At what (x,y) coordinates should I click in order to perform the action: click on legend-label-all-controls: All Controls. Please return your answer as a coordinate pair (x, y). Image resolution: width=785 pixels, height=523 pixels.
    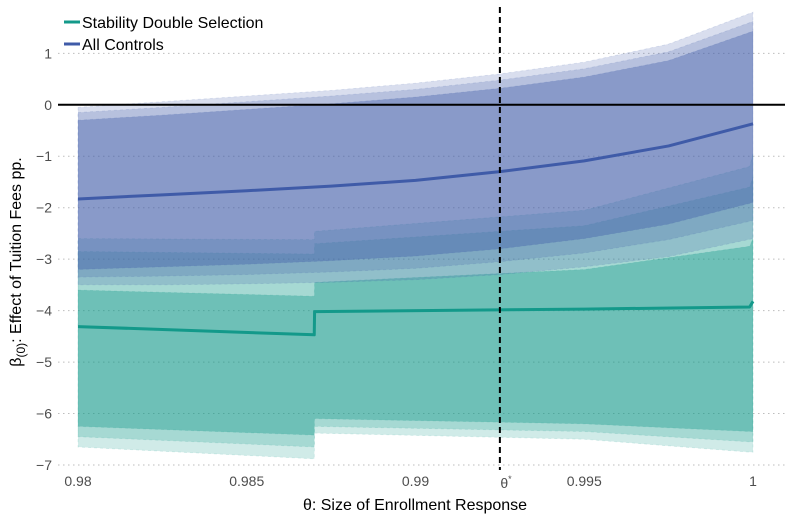
    Looking at the image, I should click on (123, 45).